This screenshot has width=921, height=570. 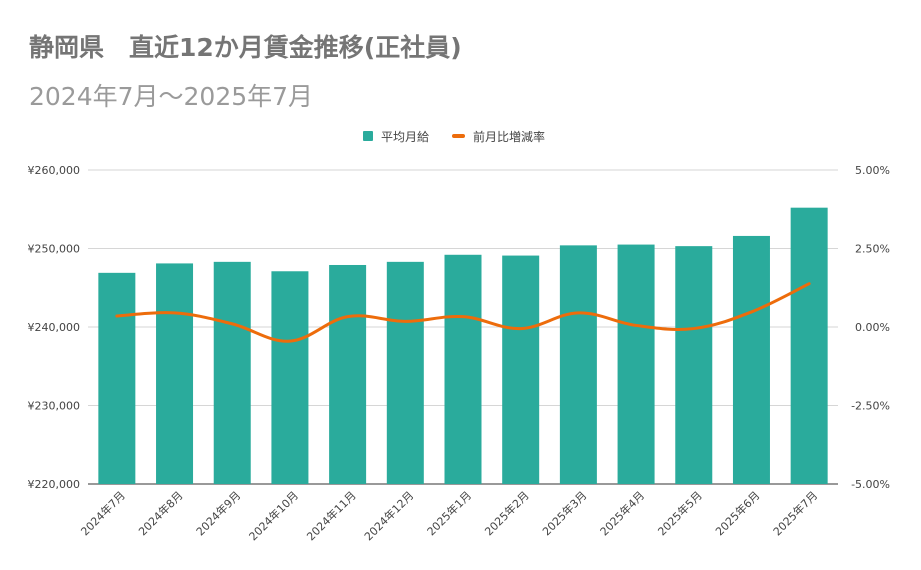 What do you see at coordinates (245, 47) in the screenshot?
I see `chart-title: 静岡県 直近12か月賃金推移(正社員)` at bounding box center [245, 47].